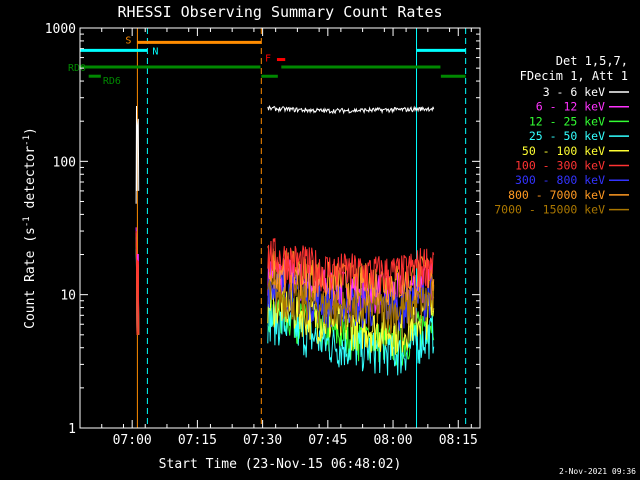 The image size is (640, 480). I want to click on y-tick-label: 10, so click(68, 296).